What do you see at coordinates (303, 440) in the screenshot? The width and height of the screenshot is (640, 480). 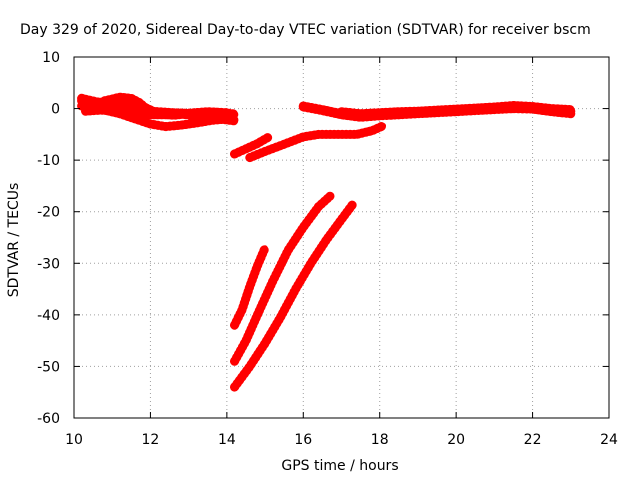 I see `x-tick-label: 16` at bounding box center [303, 440].